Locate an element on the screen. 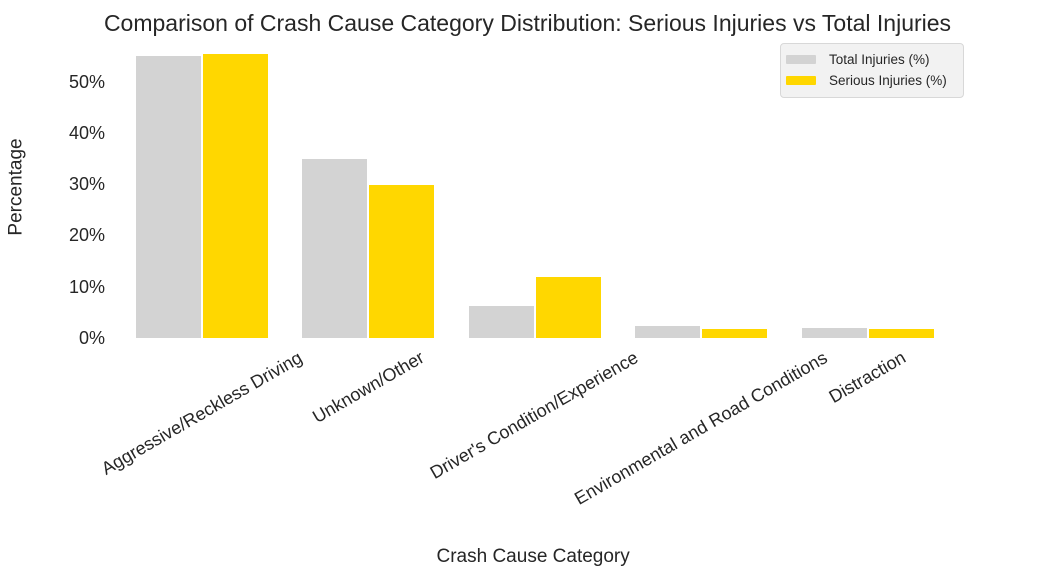 This screenshot has height=583, width=1055. legend-item: Serious Injuries (%) is located at coordinates (869, 80).